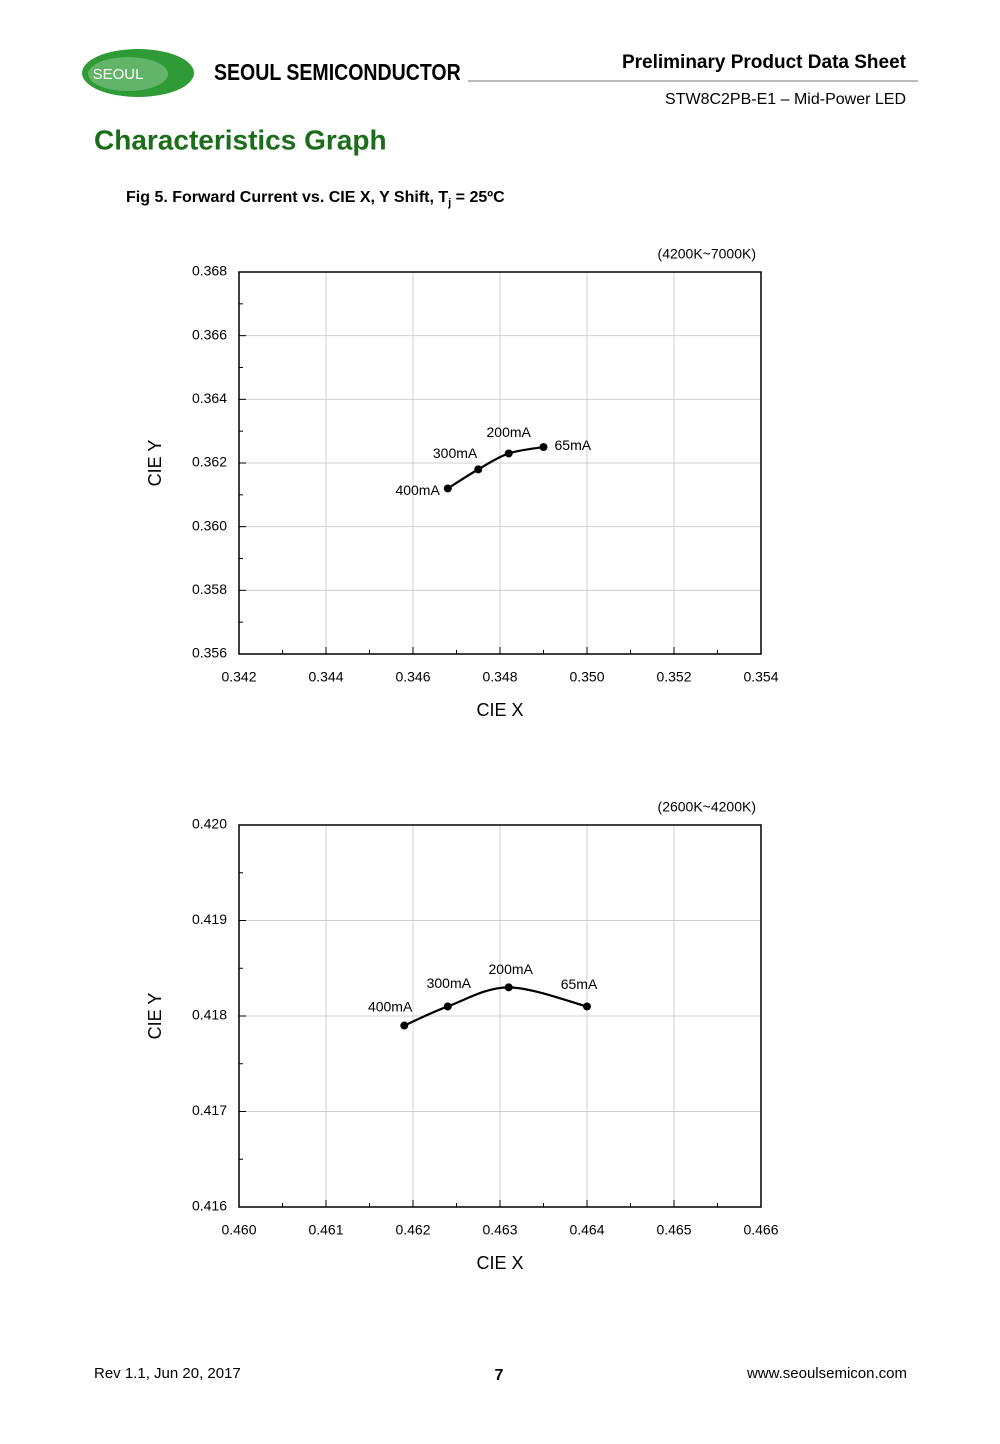  I want to click on y-tick-label: 0.360, so click(209, 525).